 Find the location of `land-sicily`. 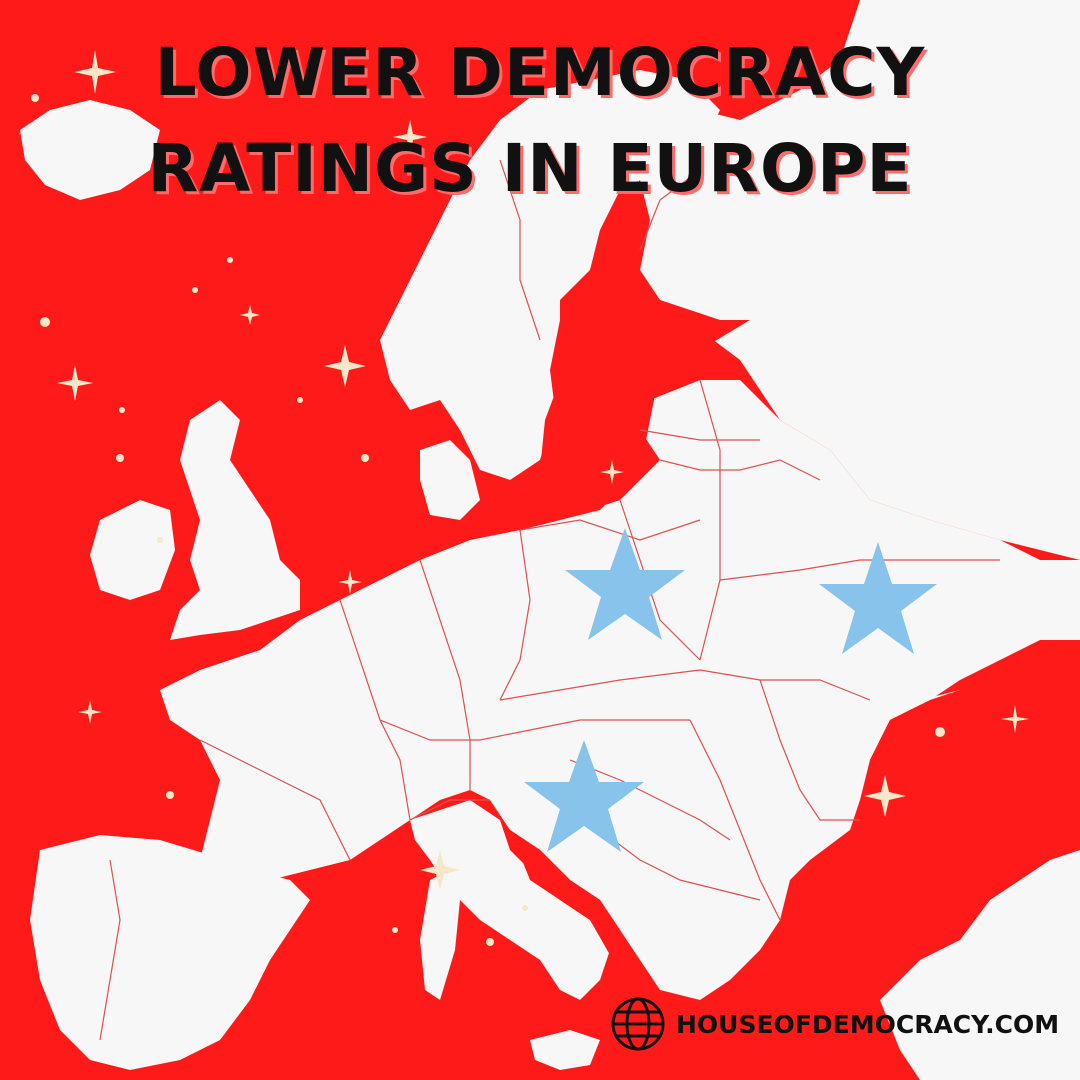

land-sicily is located at coordinates (565, 1050).